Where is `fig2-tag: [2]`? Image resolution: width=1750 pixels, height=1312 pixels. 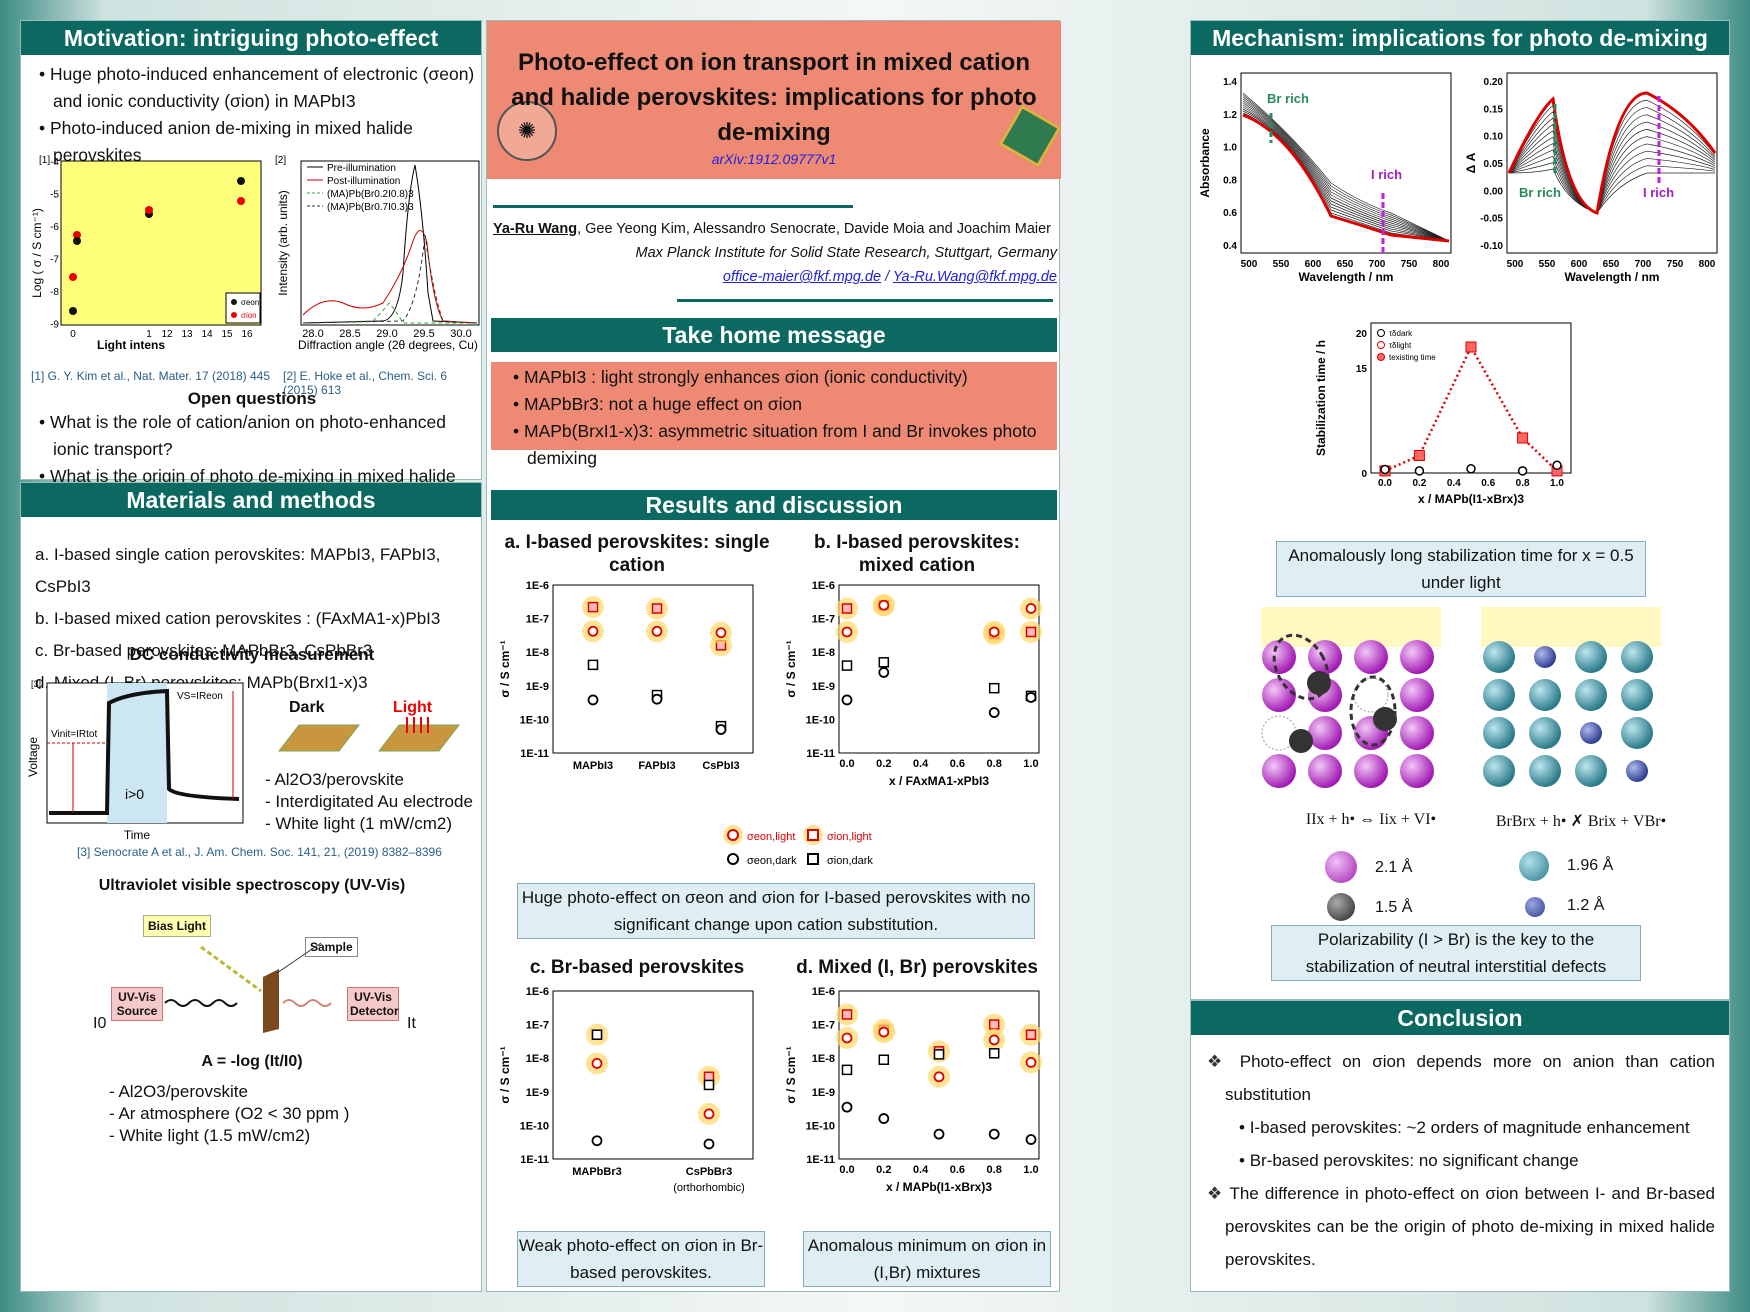
fig2-tag: [2] is located at coordinates (280, 160).